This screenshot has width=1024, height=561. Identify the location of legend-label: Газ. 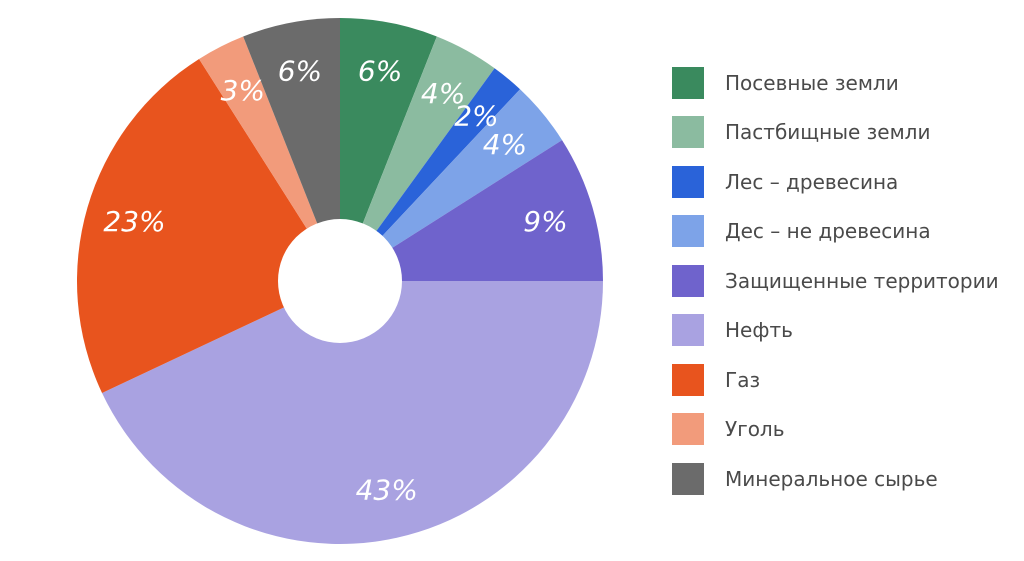
(743, 379).